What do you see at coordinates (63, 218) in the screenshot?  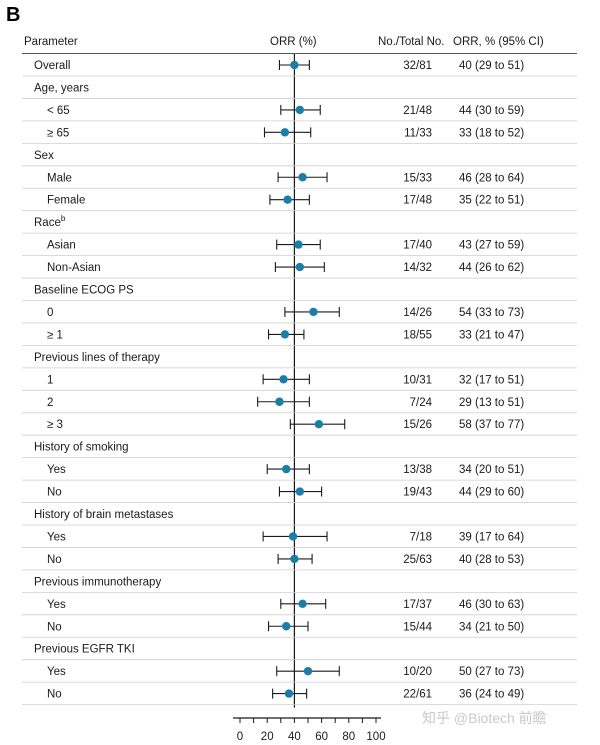 I see `superscript: b` at bounding box center [63, 218].